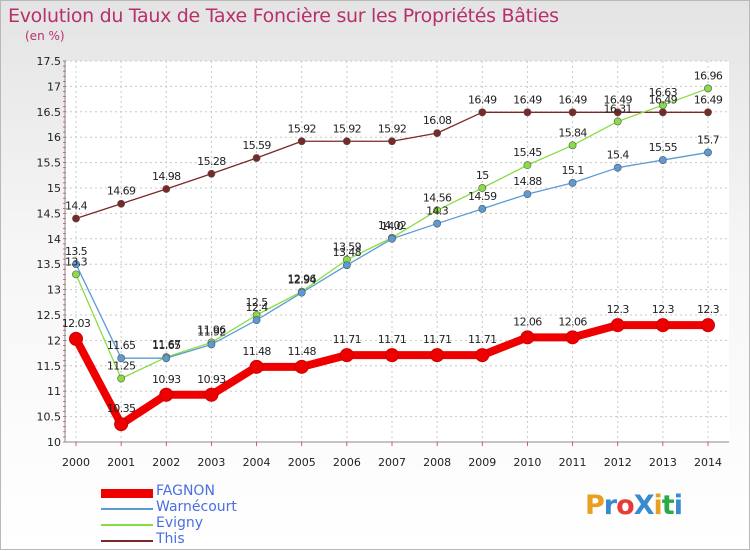 The width and height of the screenshot is (750, 551). What do you see at coordinates (347, 462) in the screenshot?
I see `x-tick-label: 2006` at bounding box center [347, 462].